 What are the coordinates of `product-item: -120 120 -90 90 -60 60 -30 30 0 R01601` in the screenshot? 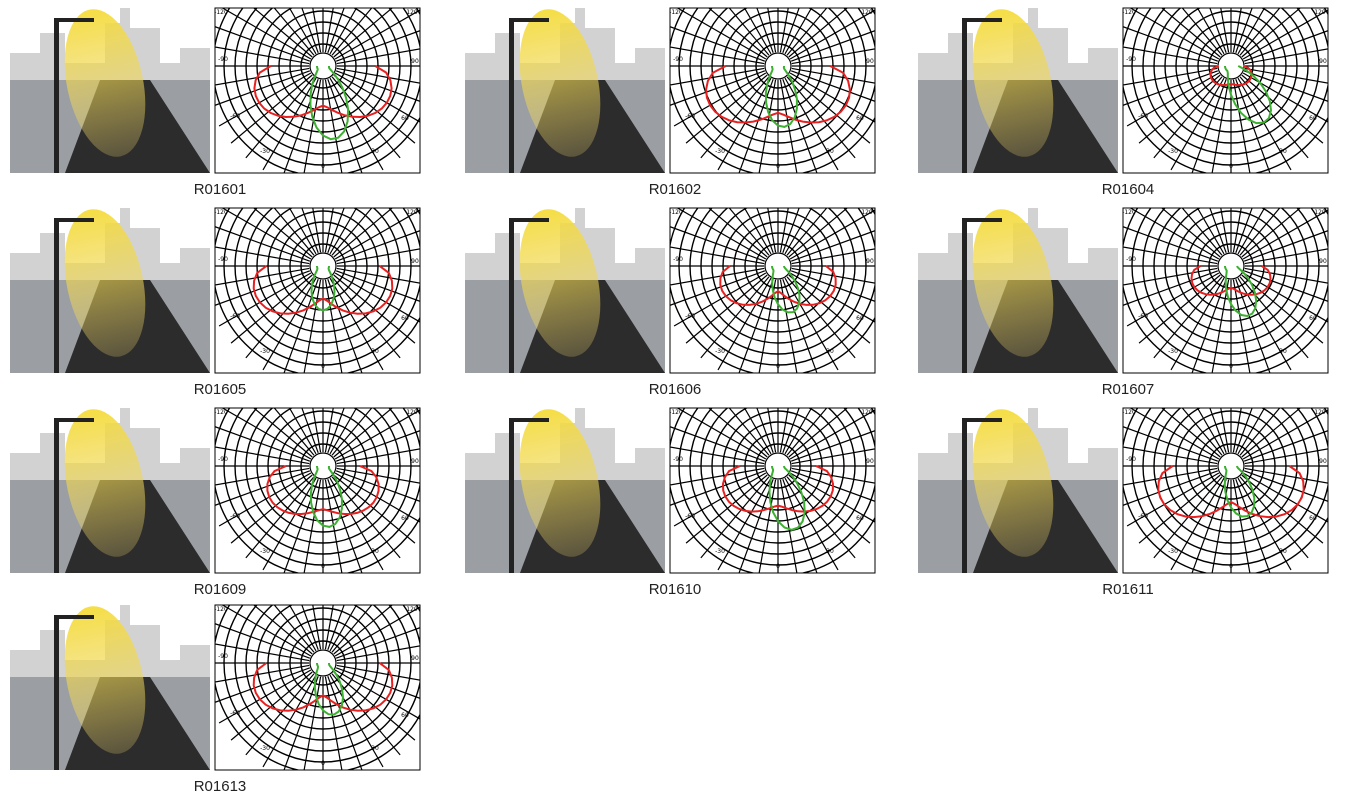 It's located at (215, 102).